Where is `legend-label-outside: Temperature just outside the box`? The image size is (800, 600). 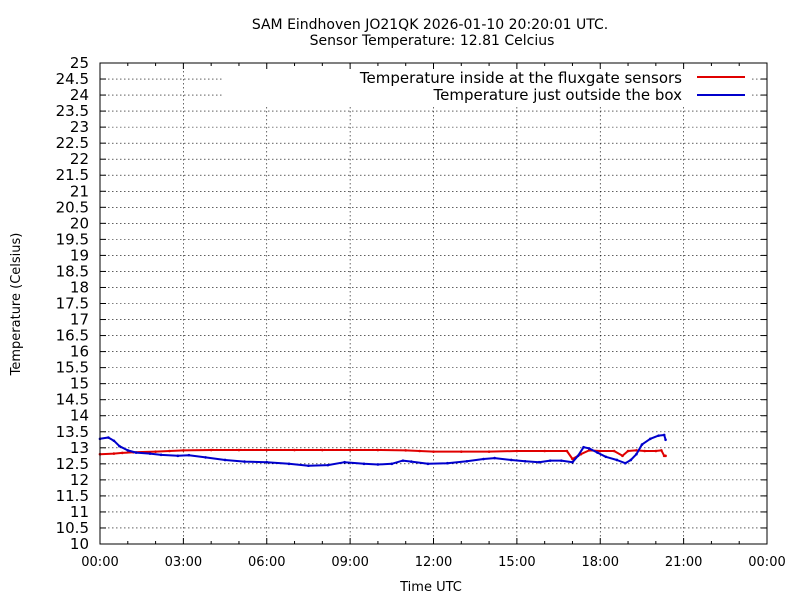 legend-label-outside: Temperature just outside the box is located at coordinates (558, 95).